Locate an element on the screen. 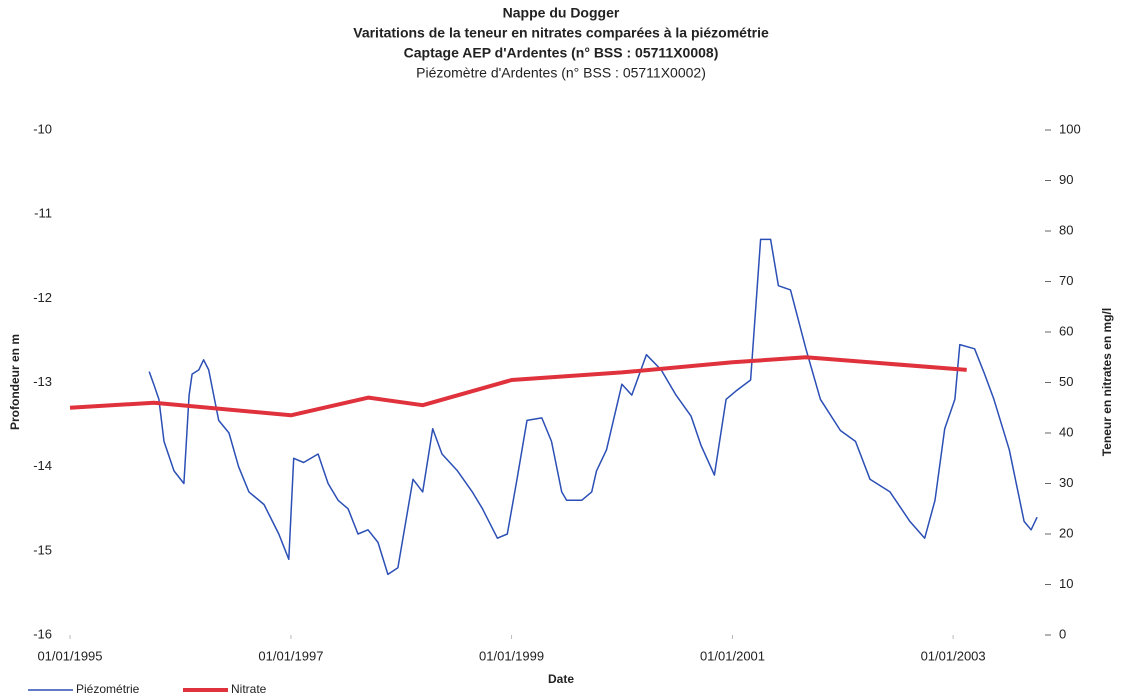 This screenshot has width=1122, height=698. y-tick-label: -15 is located at coordinates (42, 549).